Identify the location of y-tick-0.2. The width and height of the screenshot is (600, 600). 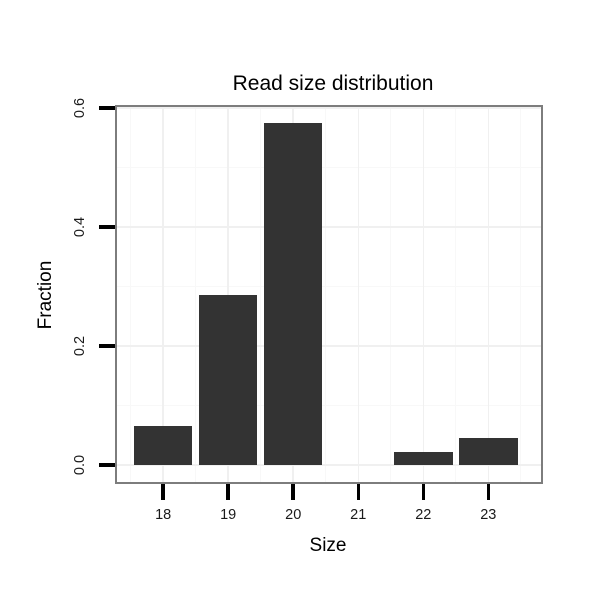
(107, 346).